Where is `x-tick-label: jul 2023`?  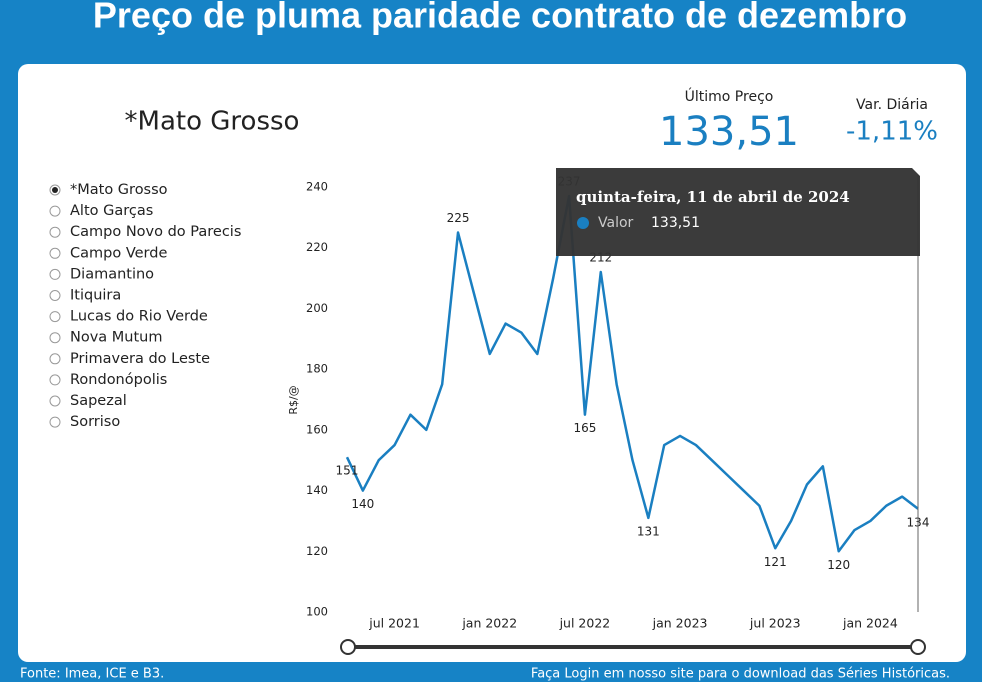
x-tick-label: jul 2023 is located at coordinates (775, 623).